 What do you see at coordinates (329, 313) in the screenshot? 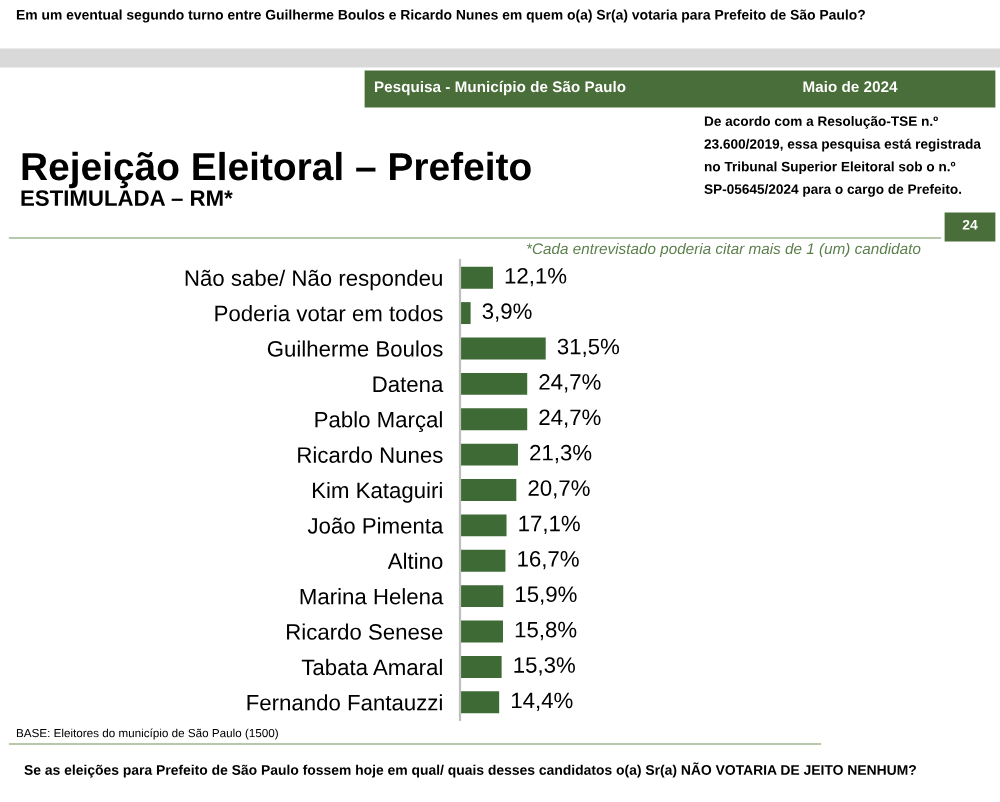
I see `y-tick-label: Poderia votar em todos` at bounding box center [329, 313].